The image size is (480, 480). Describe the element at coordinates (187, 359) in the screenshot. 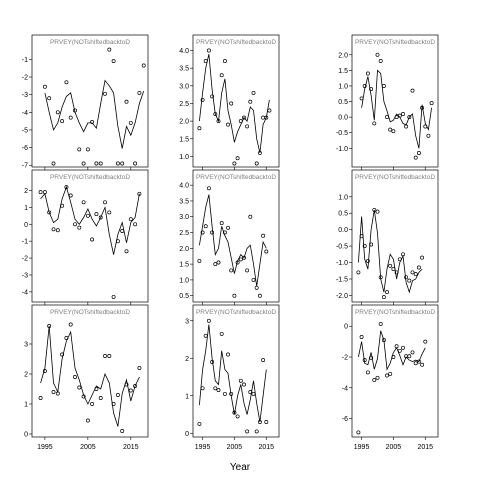

I see `y-tick-label: 2` at that location.